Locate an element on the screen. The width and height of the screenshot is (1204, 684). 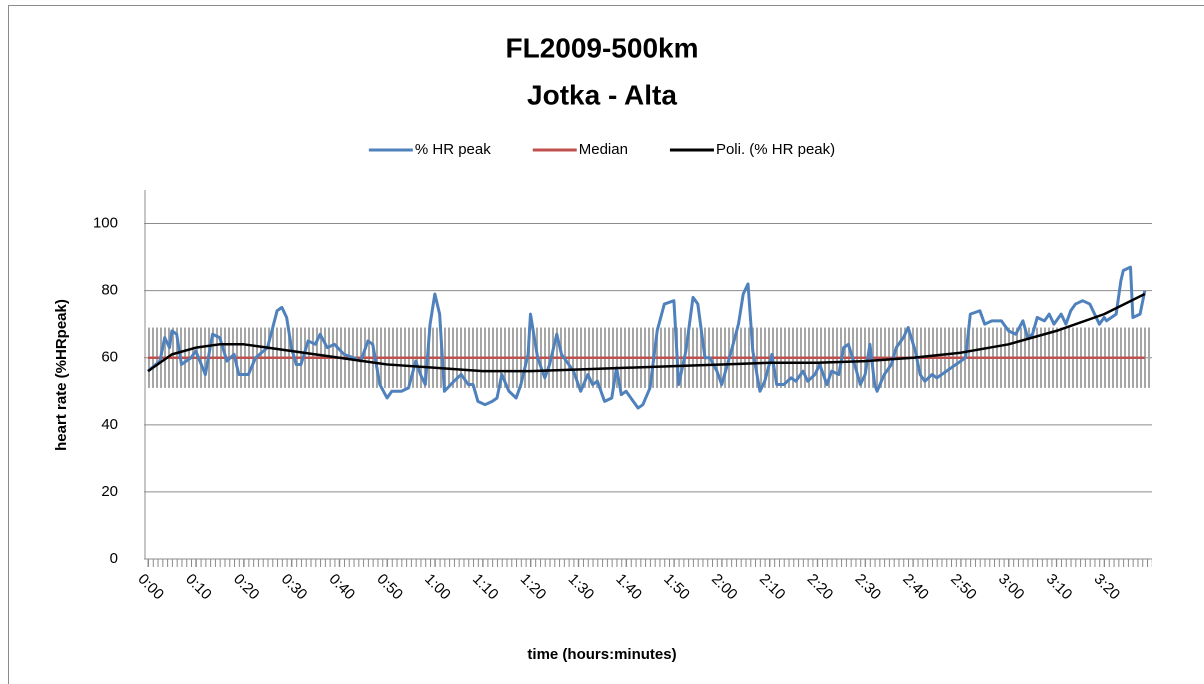
series-line is located at coordinates (646, 332).